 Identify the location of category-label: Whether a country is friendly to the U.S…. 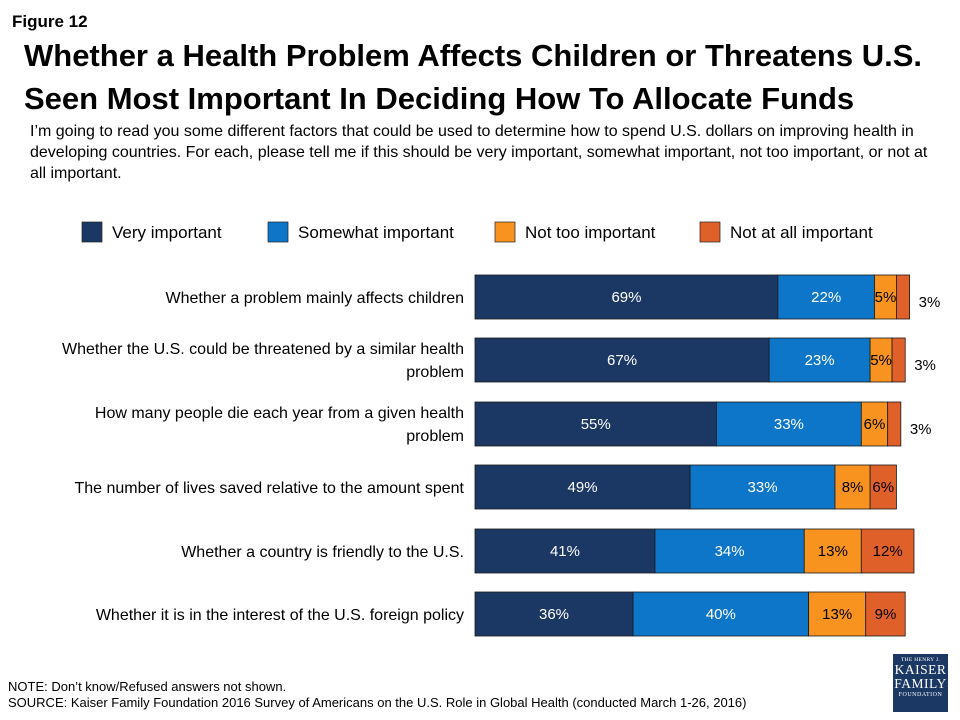
(322, 552).